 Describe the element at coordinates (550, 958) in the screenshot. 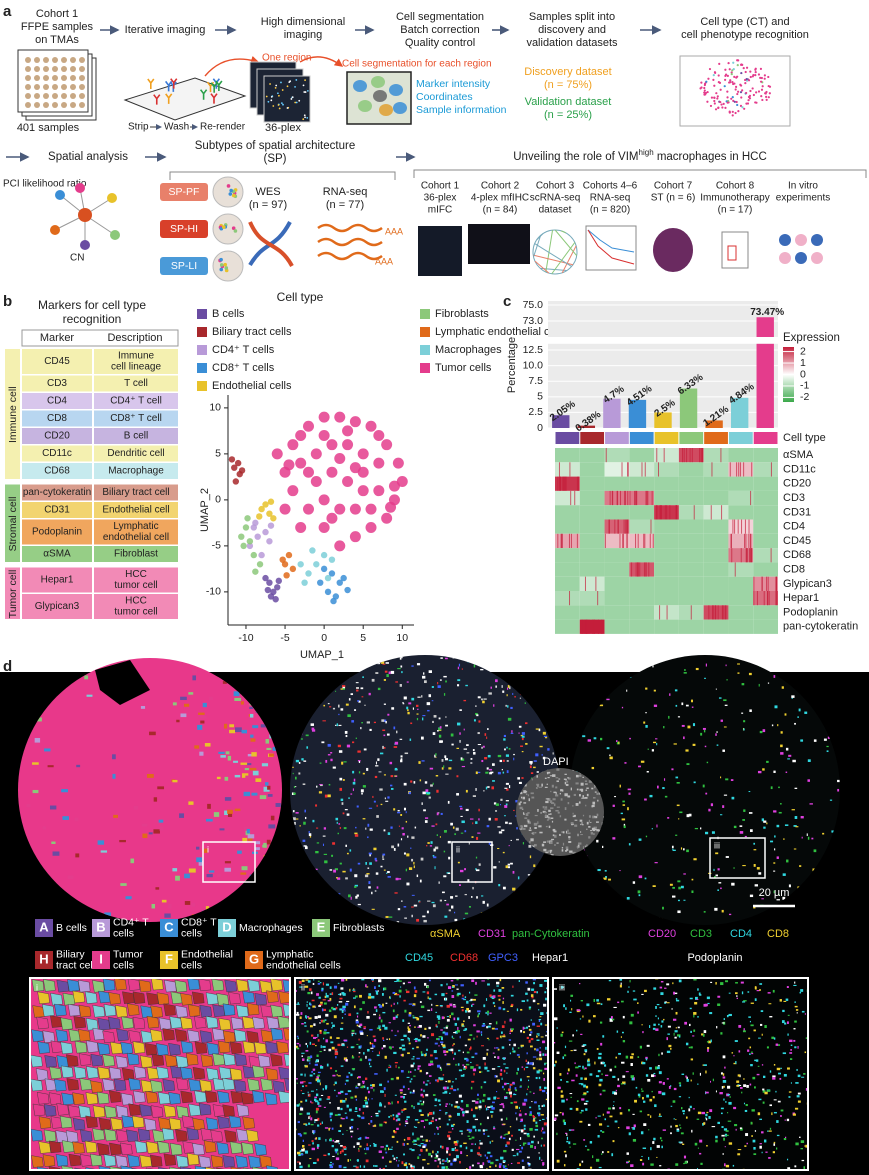

I see `marker-label: Hepar1` at that location.